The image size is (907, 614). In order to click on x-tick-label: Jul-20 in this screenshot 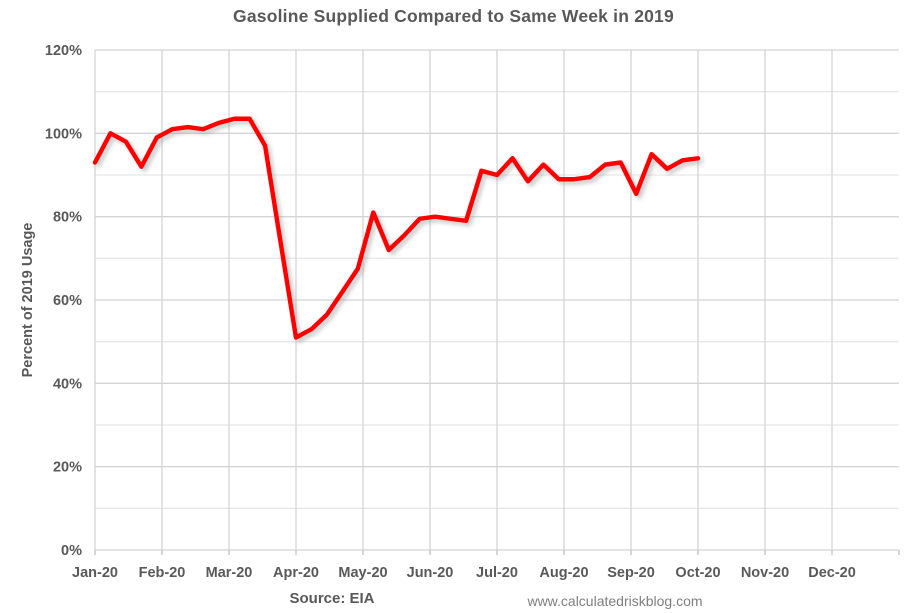, I will do `click(497, 573)`.